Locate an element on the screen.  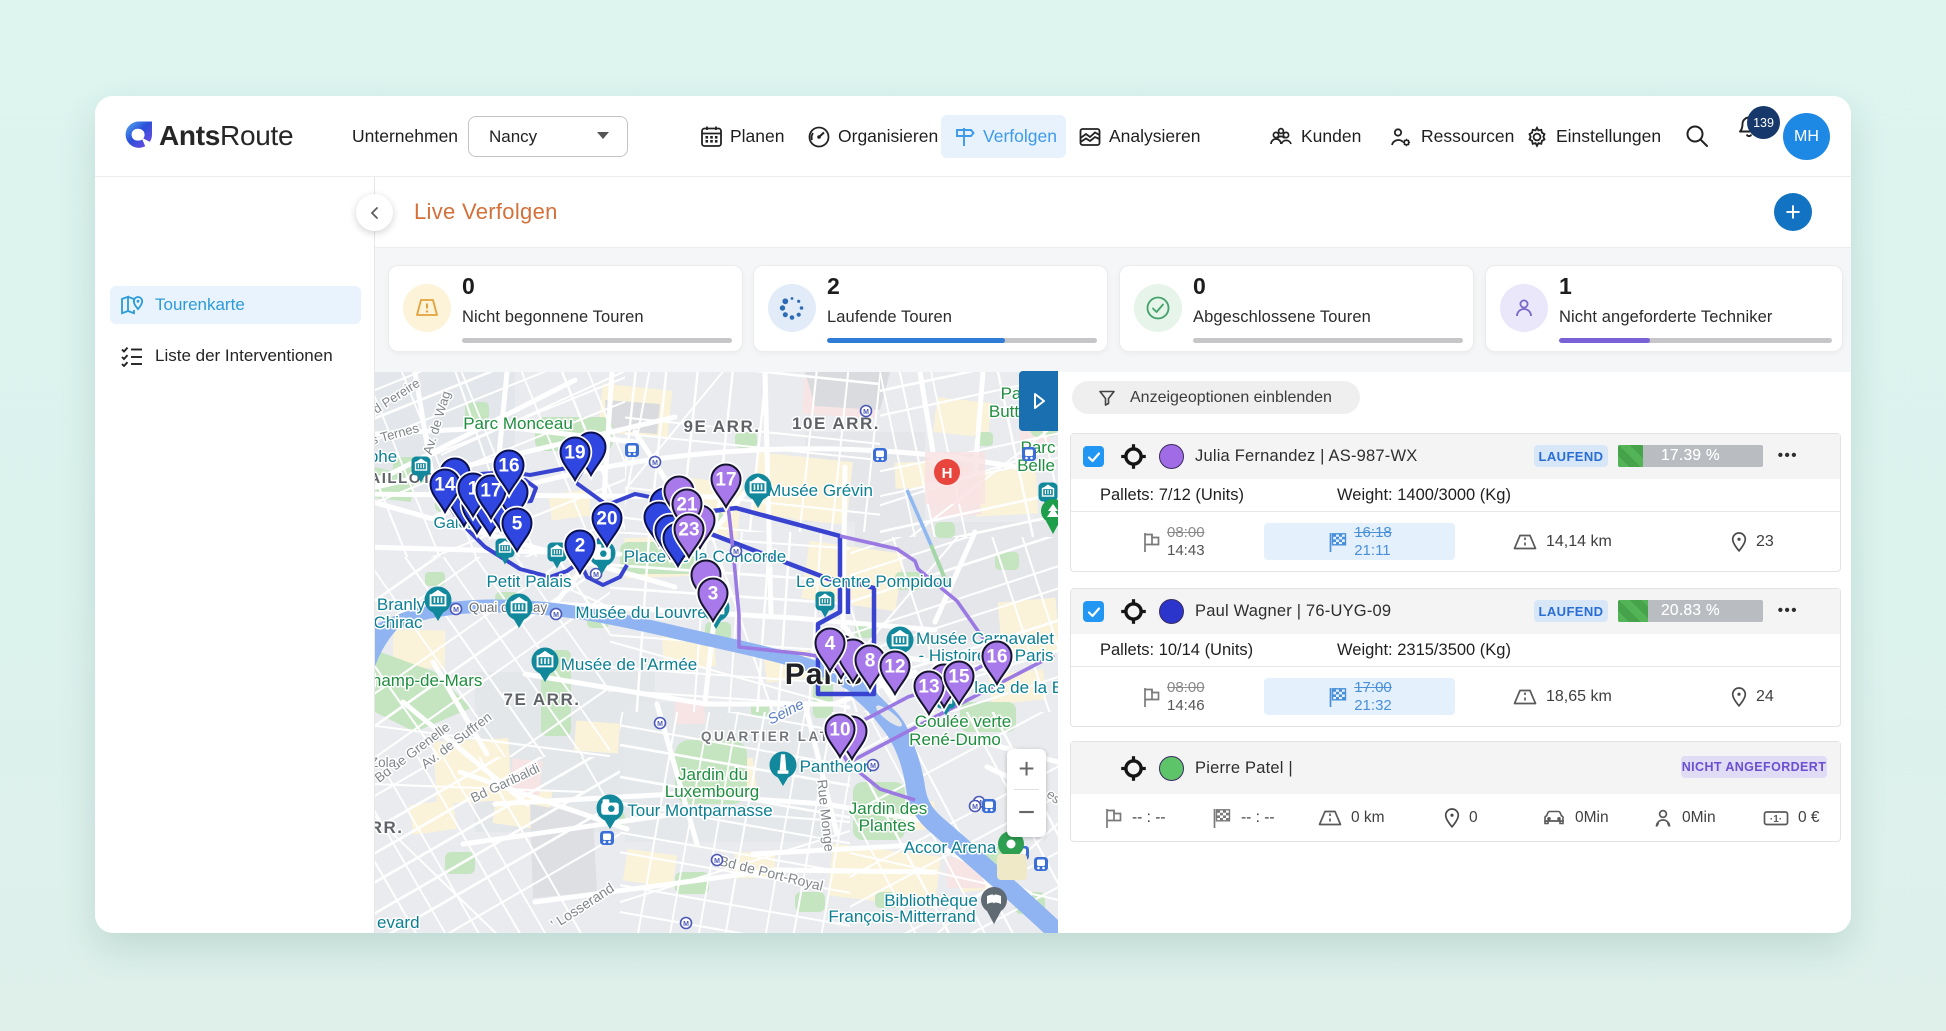
svg-text: Plantes is located at coordinates (887, 825).